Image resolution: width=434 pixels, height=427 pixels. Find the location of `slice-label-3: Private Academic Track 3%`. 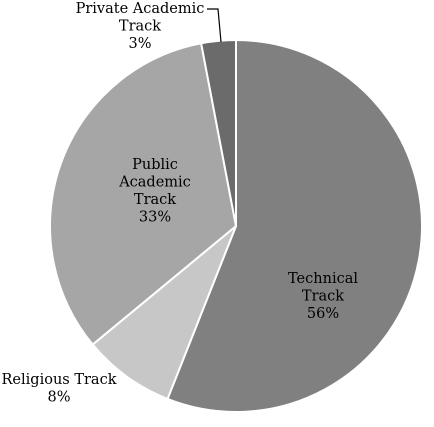

slice-label-3: Private Academic Track 3% is located at coordinates (140, 26).